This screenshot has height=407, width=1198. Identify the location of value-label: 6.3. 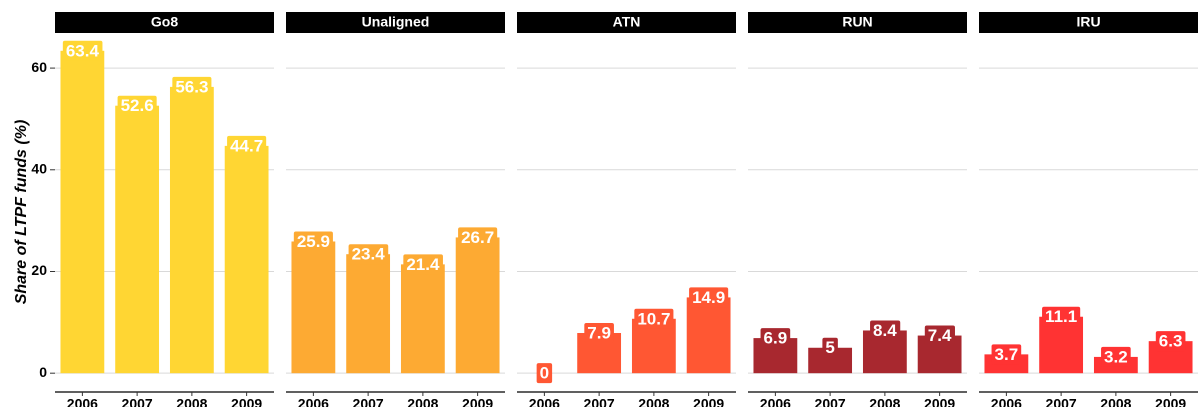
(1171, 341).